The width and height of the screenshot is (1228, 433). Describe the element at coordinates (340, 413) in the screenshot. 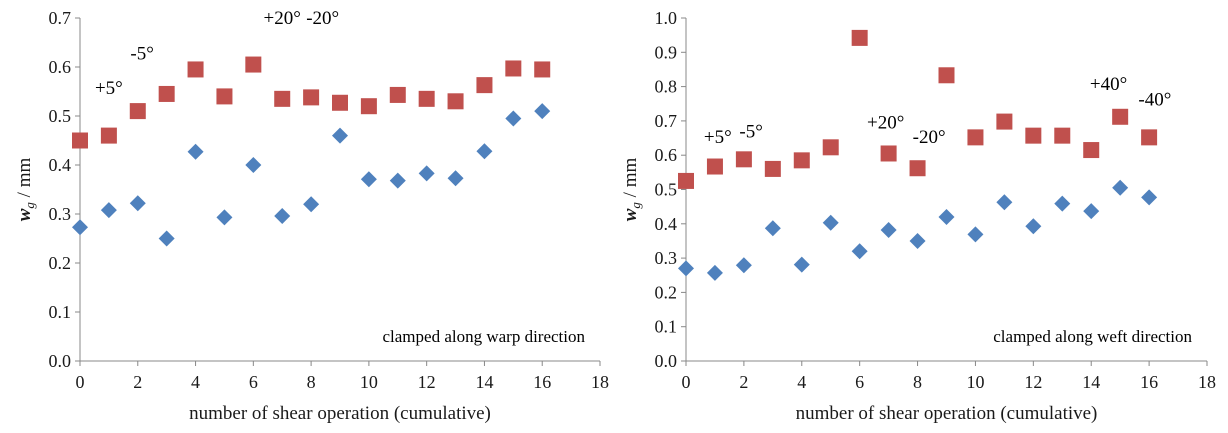

I see `x-axis-title: number of shear operation (cumulative)` at that location.